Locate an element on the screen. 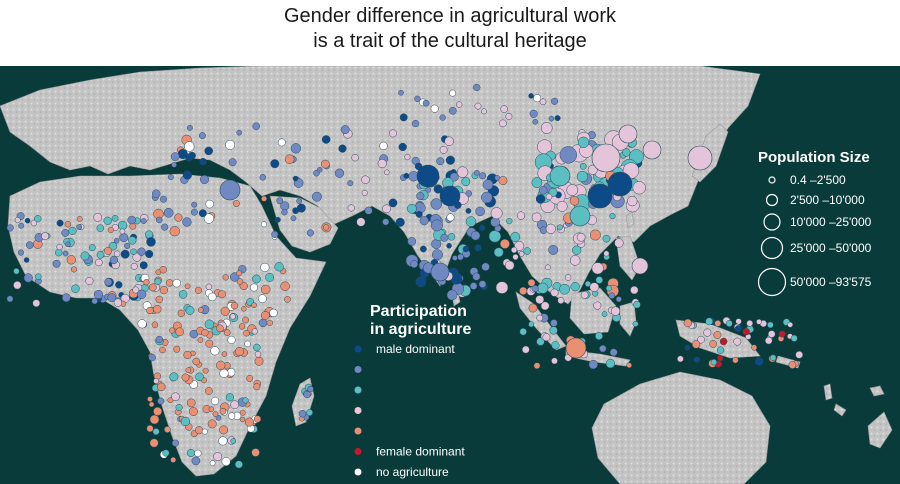 Image resolution: width=900 pixels, height=484 pixels. australia is located at coordinates (681, 427).